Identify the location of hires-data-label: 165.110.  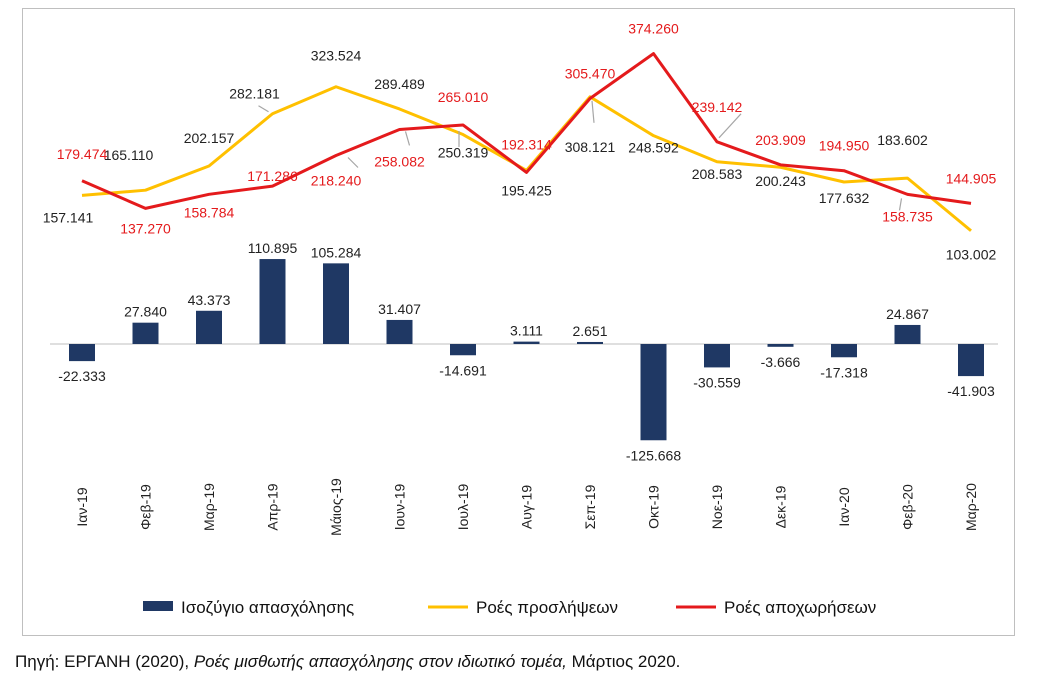
(129, 155).